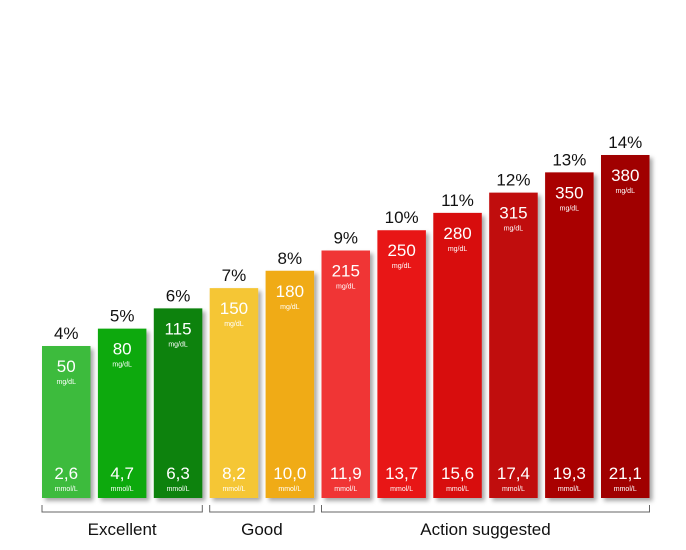 This screenshot has width=686, height=550. What do you see at coordinates (345, 489) in the screenshot?
I see `mmol-unit-5: mmol/L` at bounding box center [345, 489].